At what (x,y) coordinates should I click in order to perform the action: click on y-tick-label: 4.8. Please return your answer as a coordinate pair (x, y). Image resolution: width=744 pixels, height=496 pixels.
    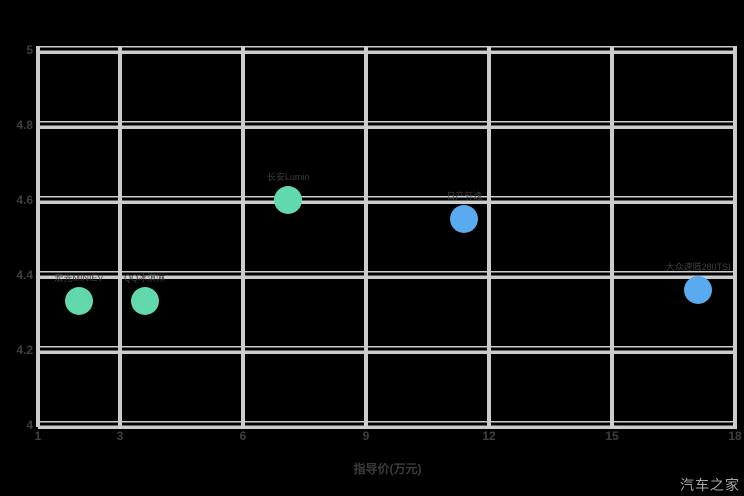
    Looking at the image, I should click on (24, 125).